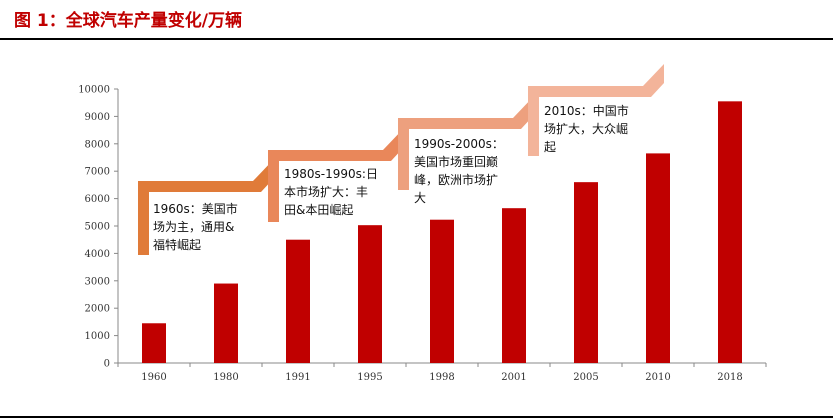 The image size is (833, 420). I want to click on y-tick-label: 5000, so click(97, 227).